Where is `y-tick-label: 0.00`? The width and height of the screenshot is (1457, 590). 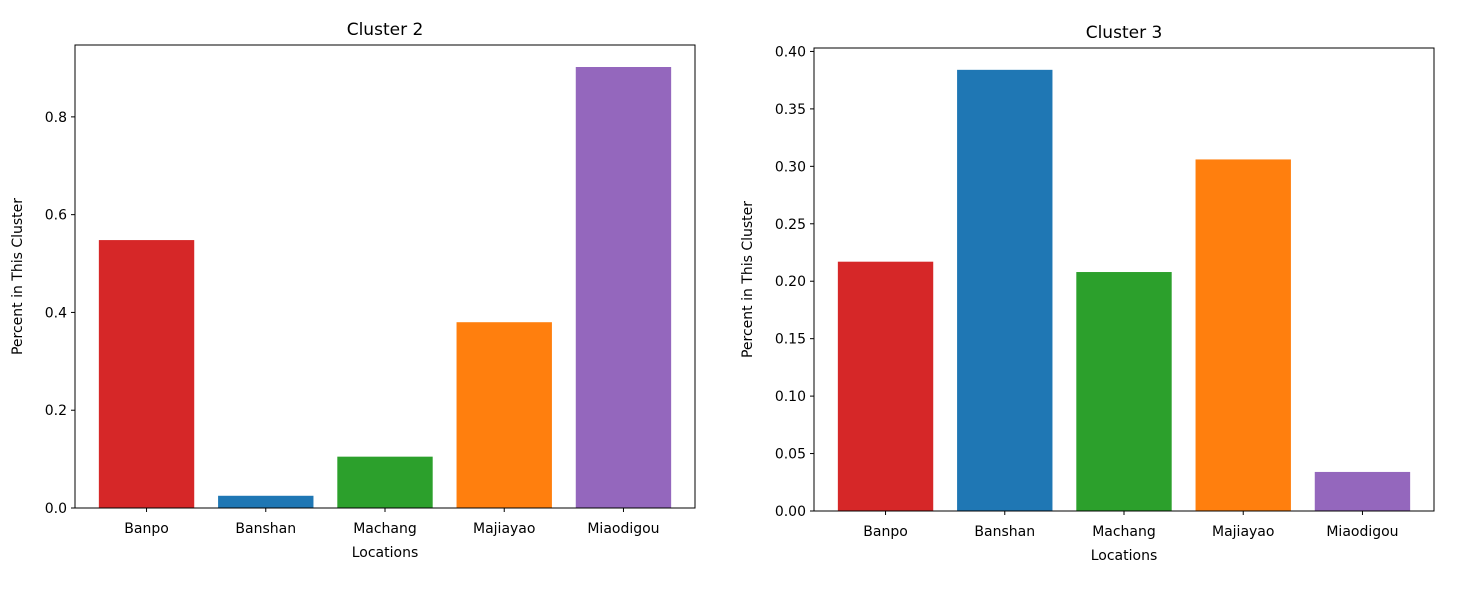
y-tick-label: 0.00 is located at coordinates (790, 512).